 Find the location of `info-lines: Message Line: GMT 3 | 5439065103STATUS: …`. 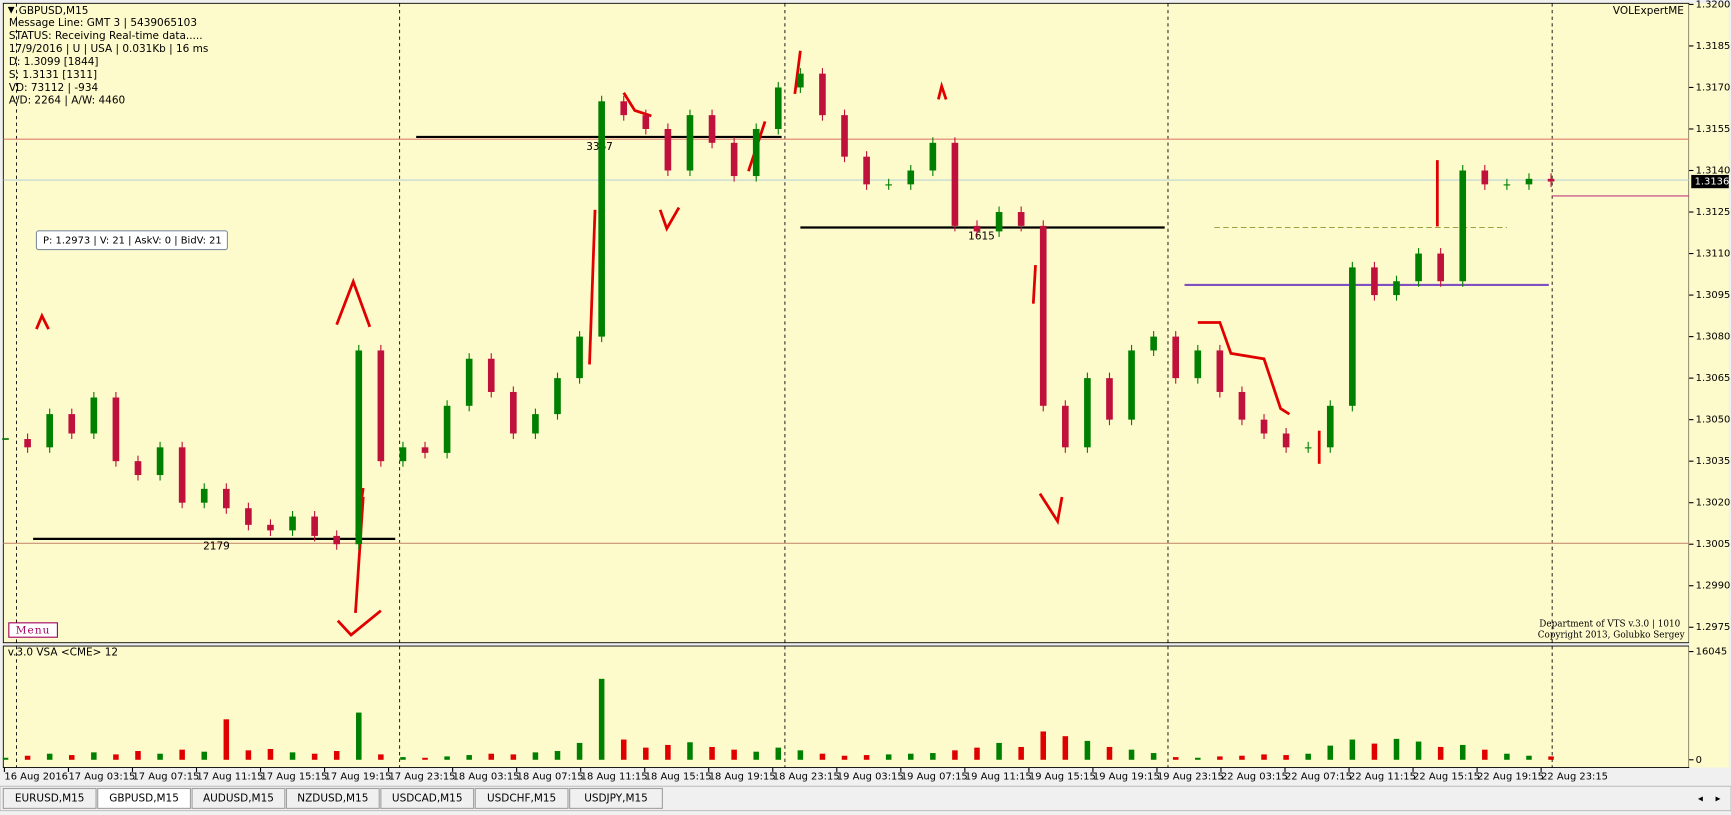

info-lines: Message Line: GMT 3 | 5439065103STATUS: … is located at coordinates (108, 62).